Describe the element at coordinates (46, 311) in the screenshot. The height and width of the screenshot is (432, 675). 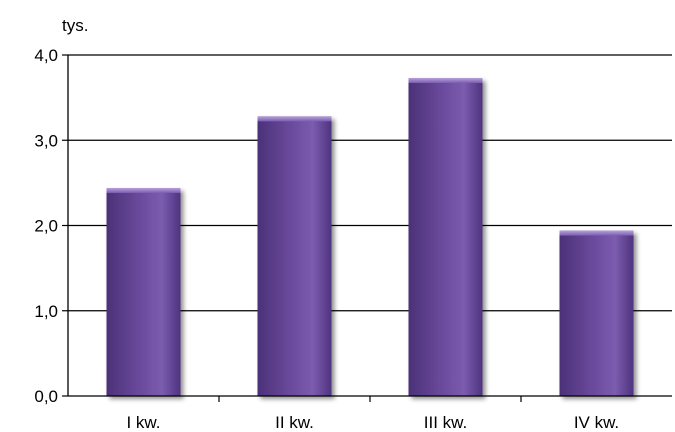
I see `y-tick-label: 1,0` at that location.